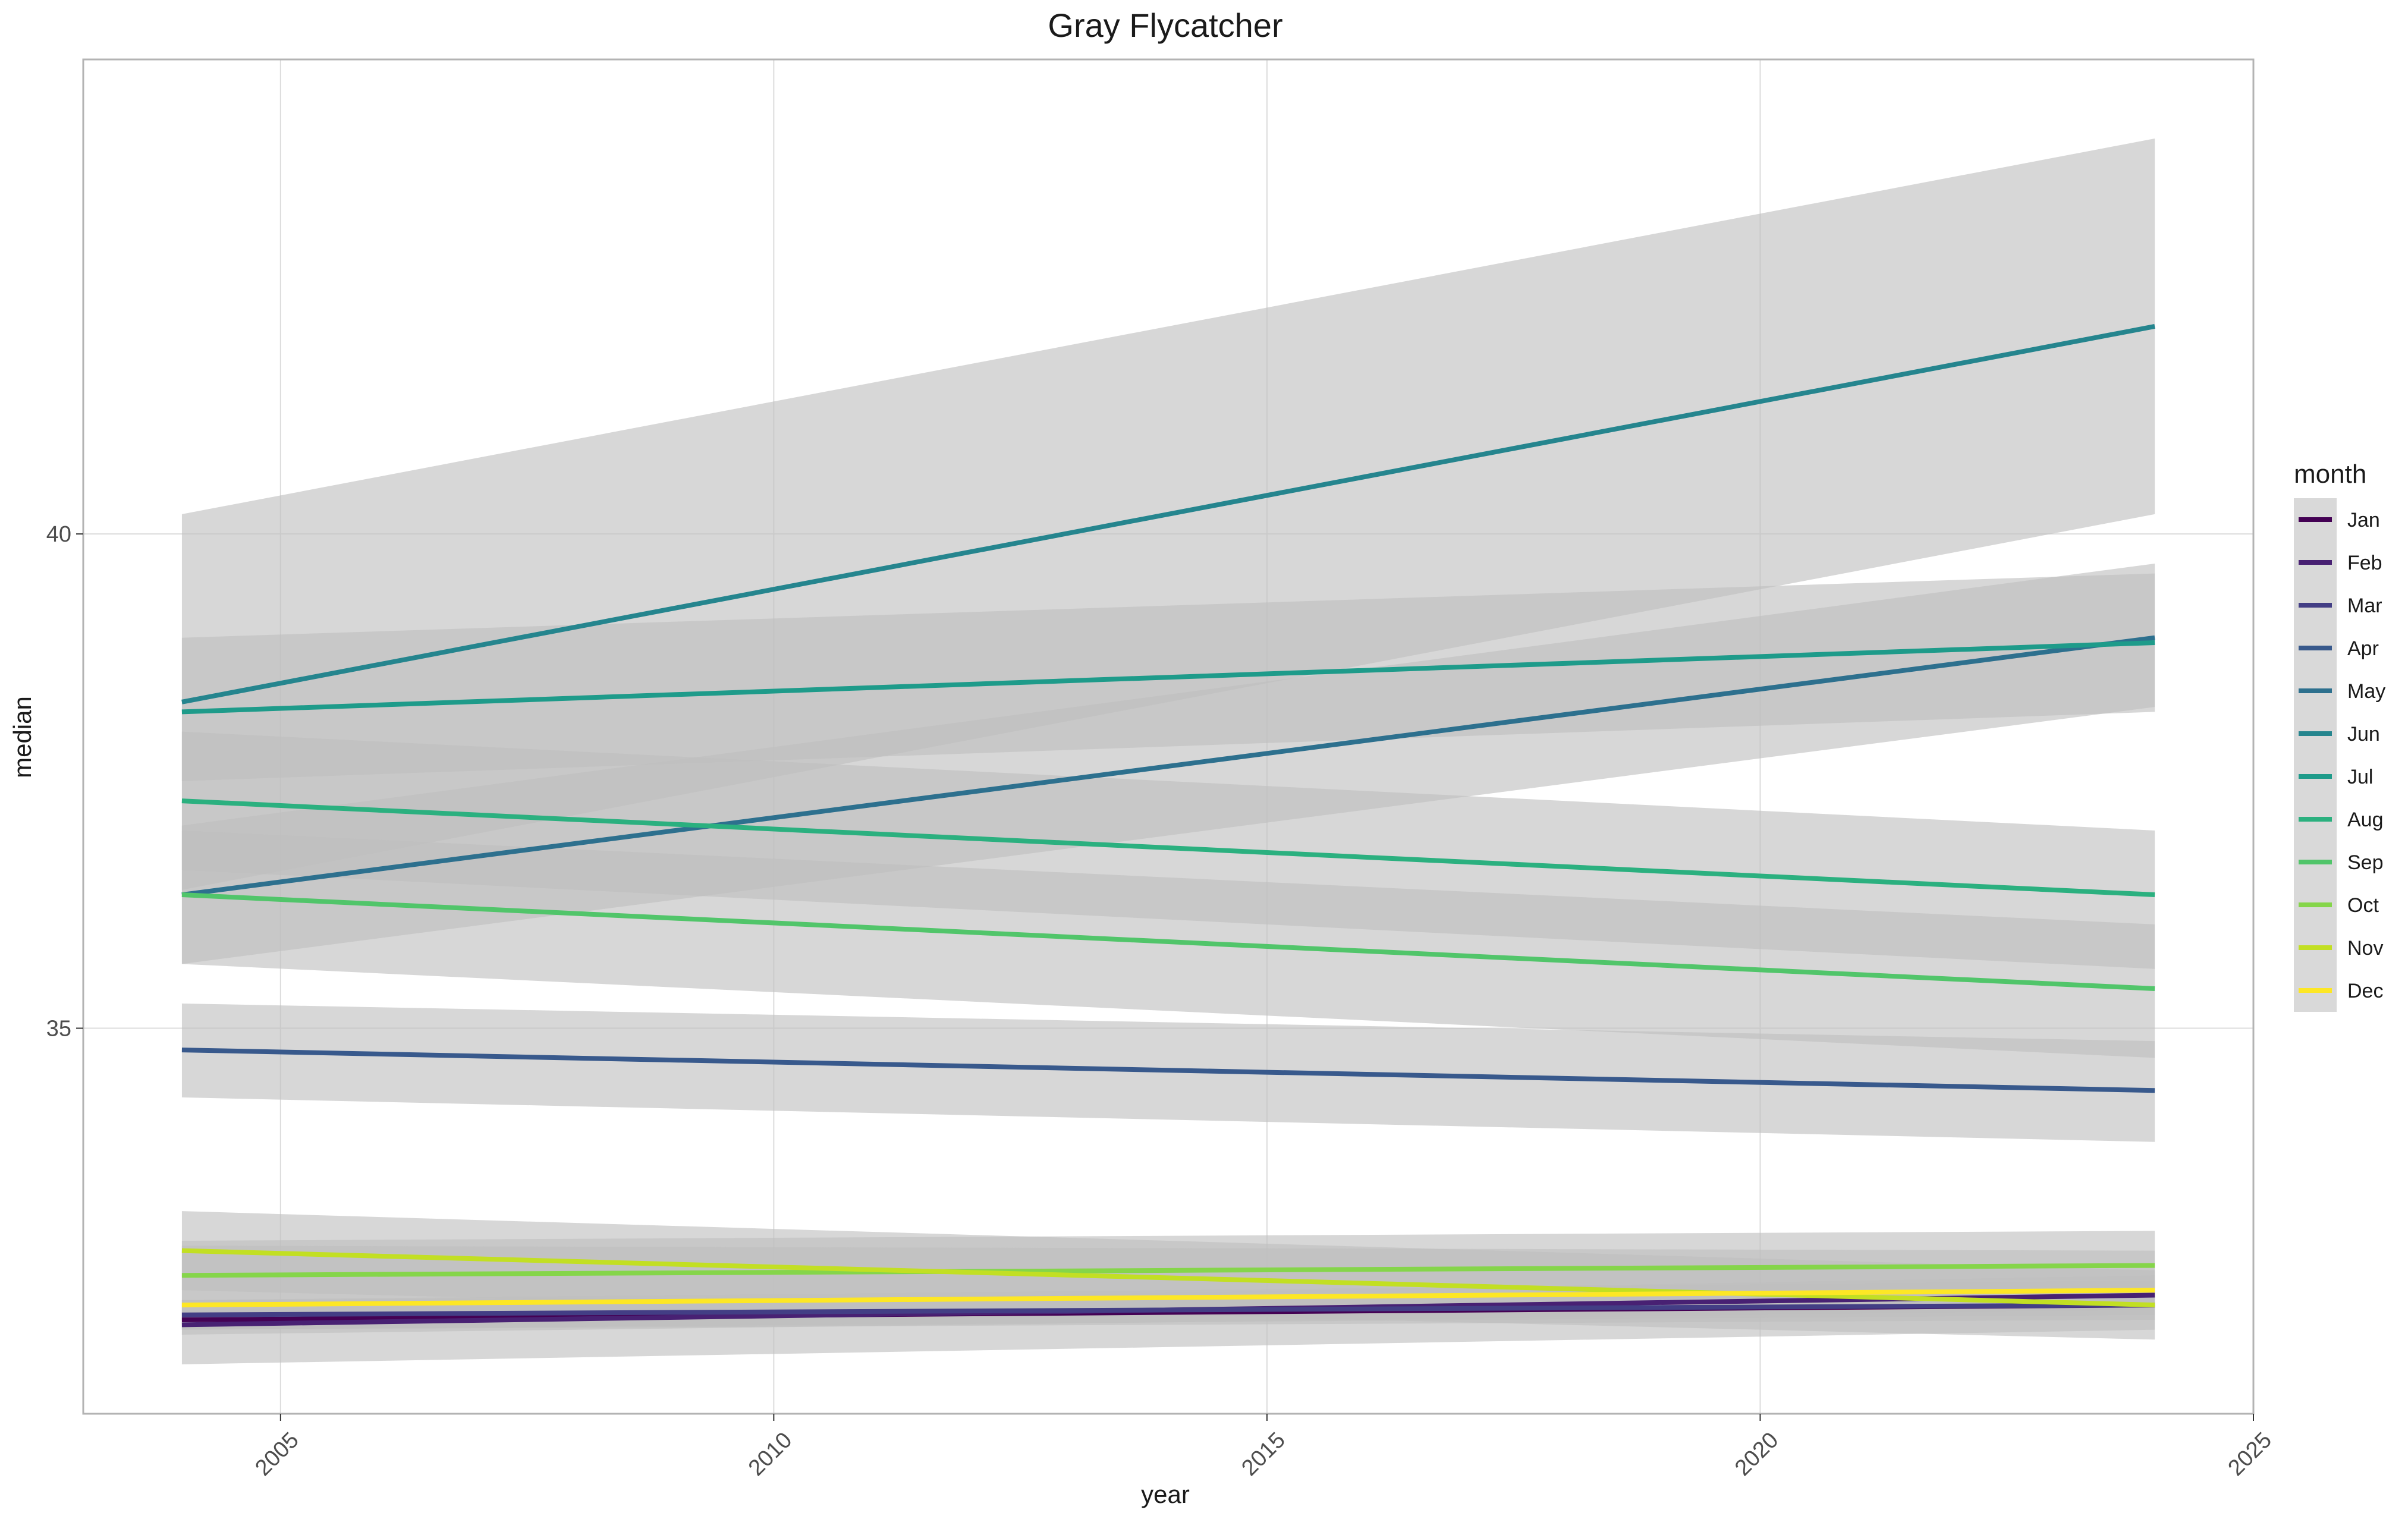  What do you see at coordinates (2365, 991) in the screenshot?
I see `legend-label-dec: Dec` at bounding box center [2365, 991].